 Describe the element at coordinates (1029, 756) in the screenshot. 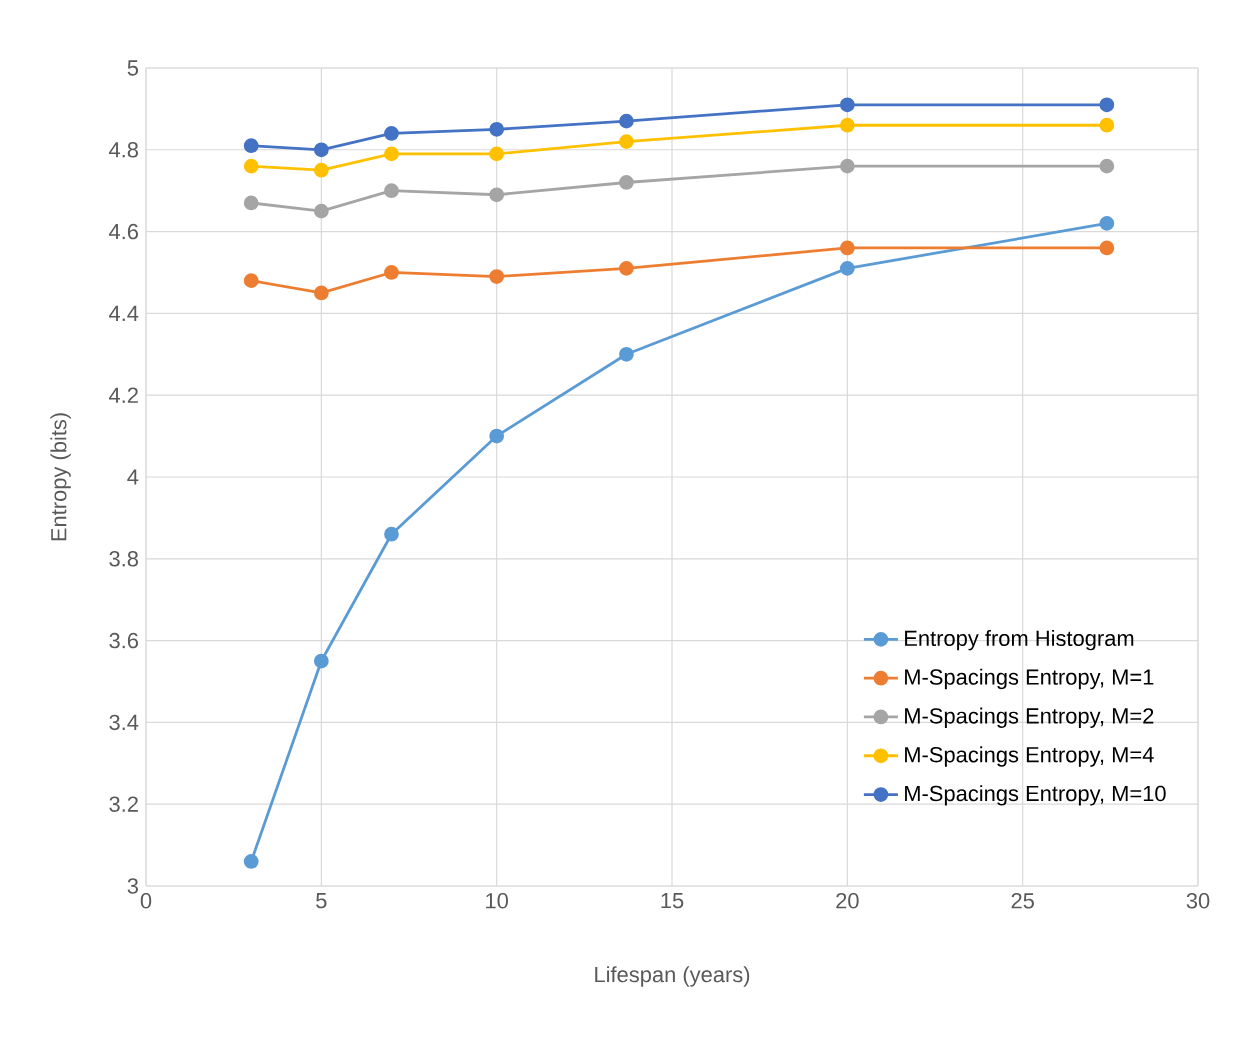

I see `legend-label: M-Spacings Entropy, M=4` at that location.